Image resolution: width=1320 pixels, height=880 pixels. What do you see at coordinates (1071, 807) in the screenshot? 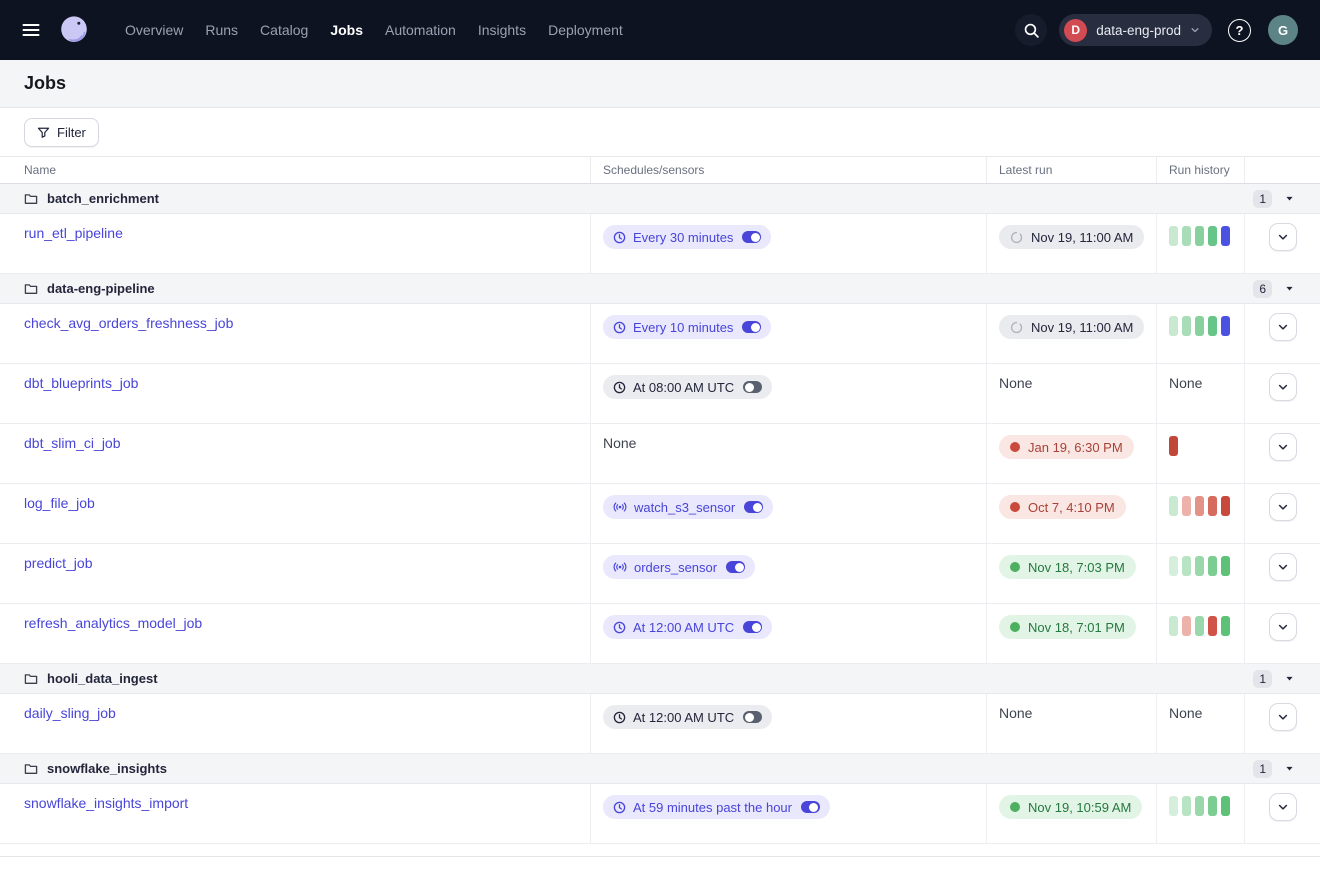
I see `latest-run-pill: Nov 19, 10:59 AM` at bounding box center [1071, 807].